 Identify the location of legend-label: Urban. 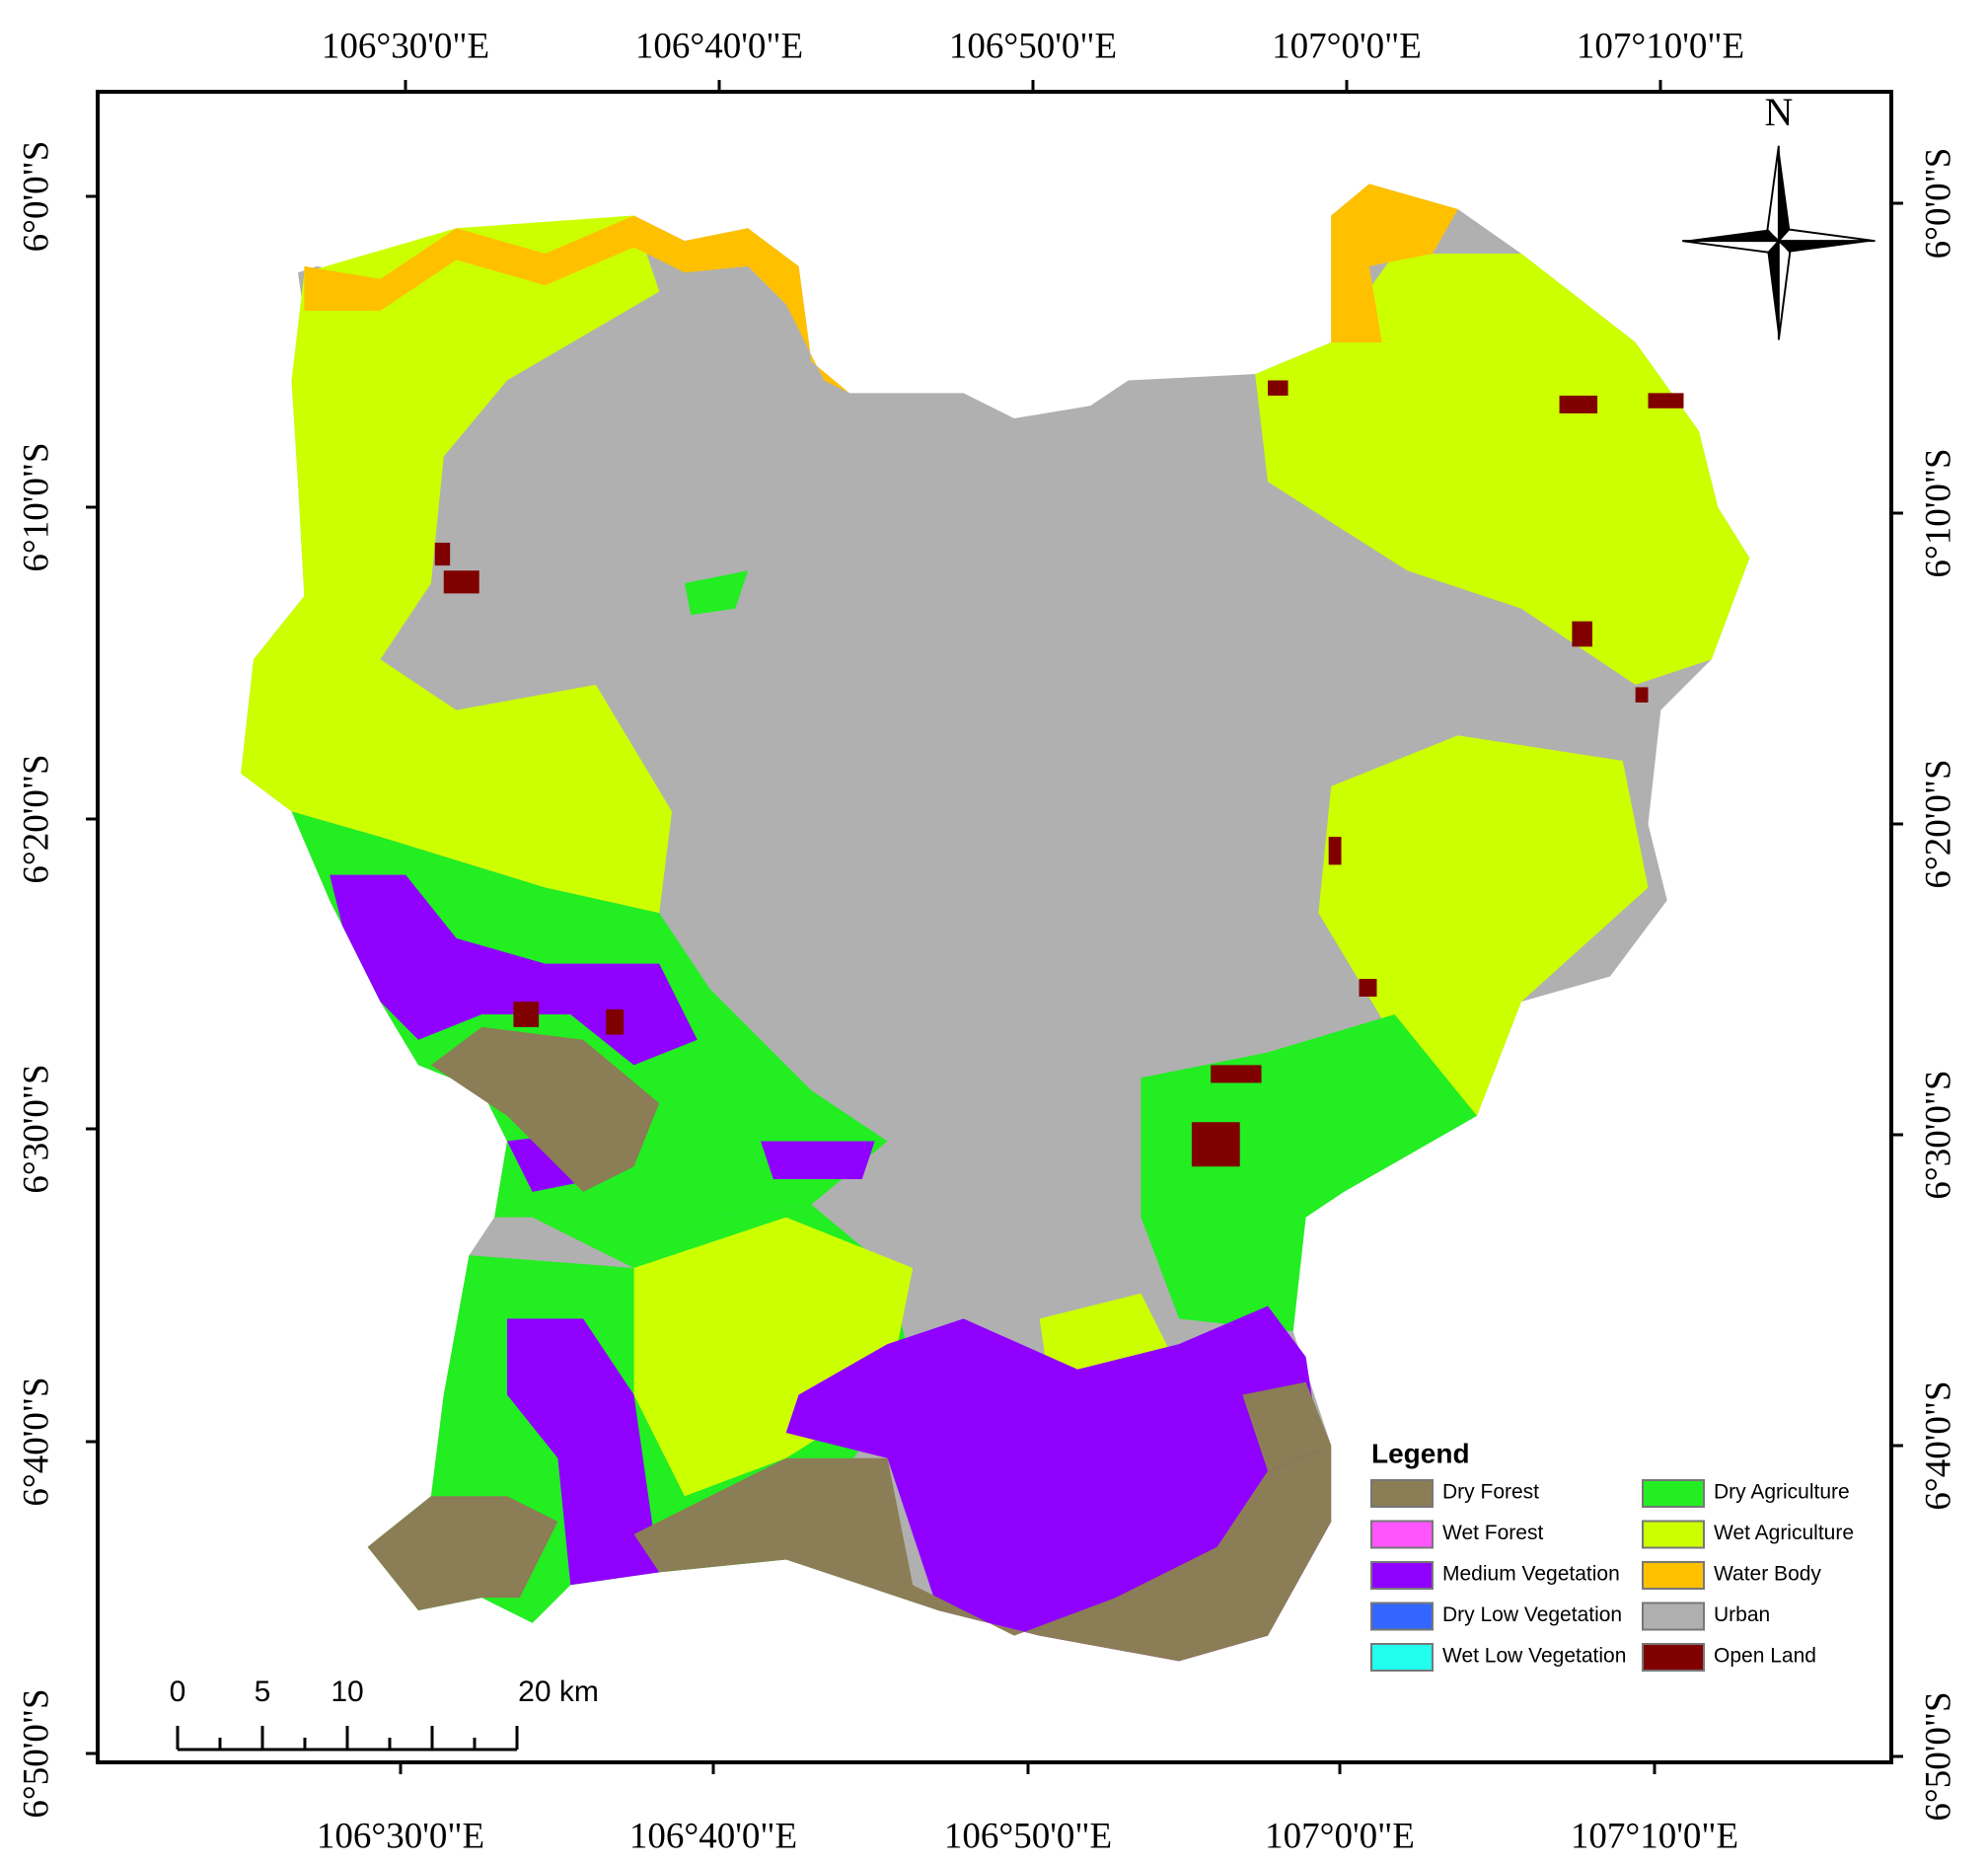
(1742, 1614).